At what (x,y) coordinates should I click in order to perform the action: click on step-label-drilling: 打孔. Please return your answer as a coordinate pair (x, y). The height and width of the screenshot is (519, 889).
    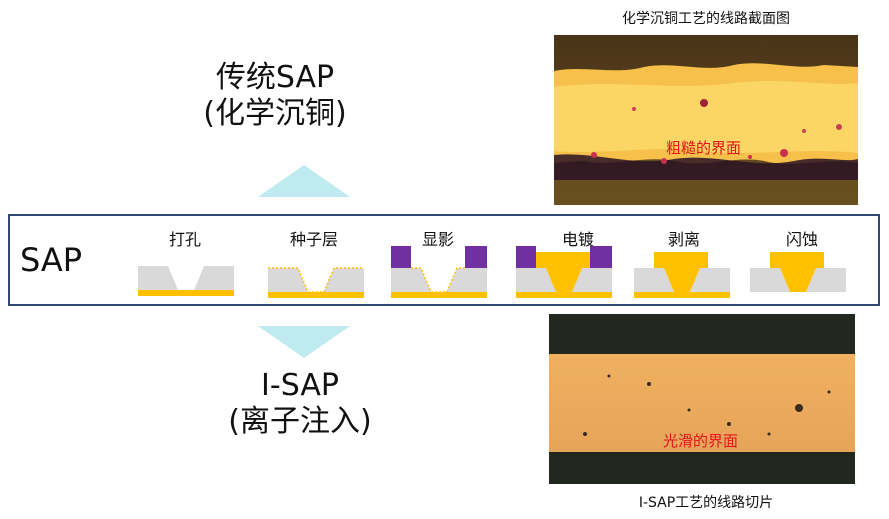
    Looking at the image, I should click on (184, 239).